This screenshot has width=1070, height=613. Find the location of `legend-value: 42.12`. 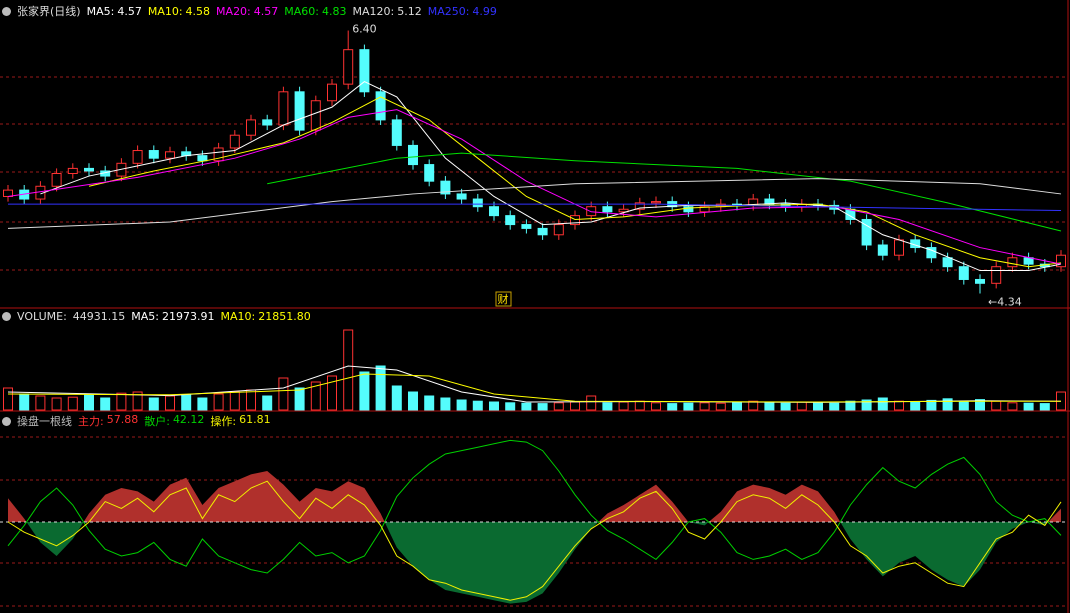

legend-value: 42.12 is located at coordinates (188, 419).